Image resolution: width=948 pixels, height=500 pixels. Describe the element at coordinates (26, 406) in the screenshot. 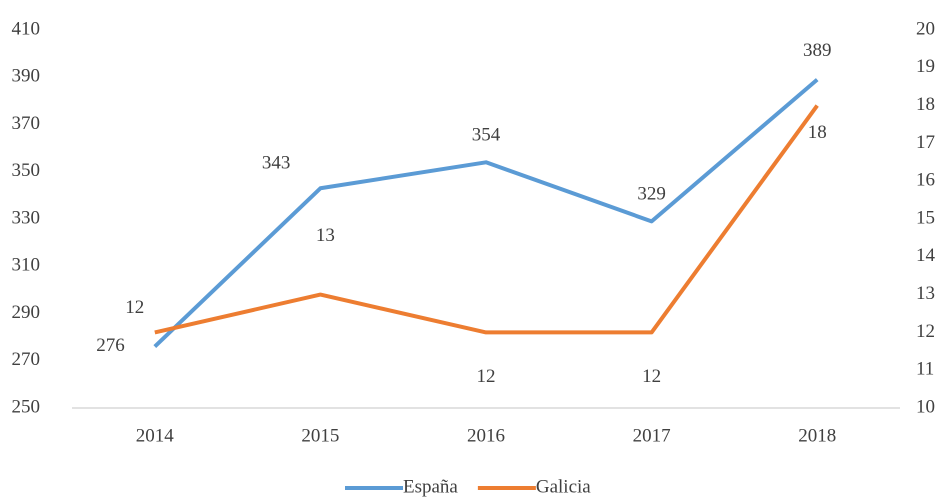

I see `y-tick-label: 250` at that location.